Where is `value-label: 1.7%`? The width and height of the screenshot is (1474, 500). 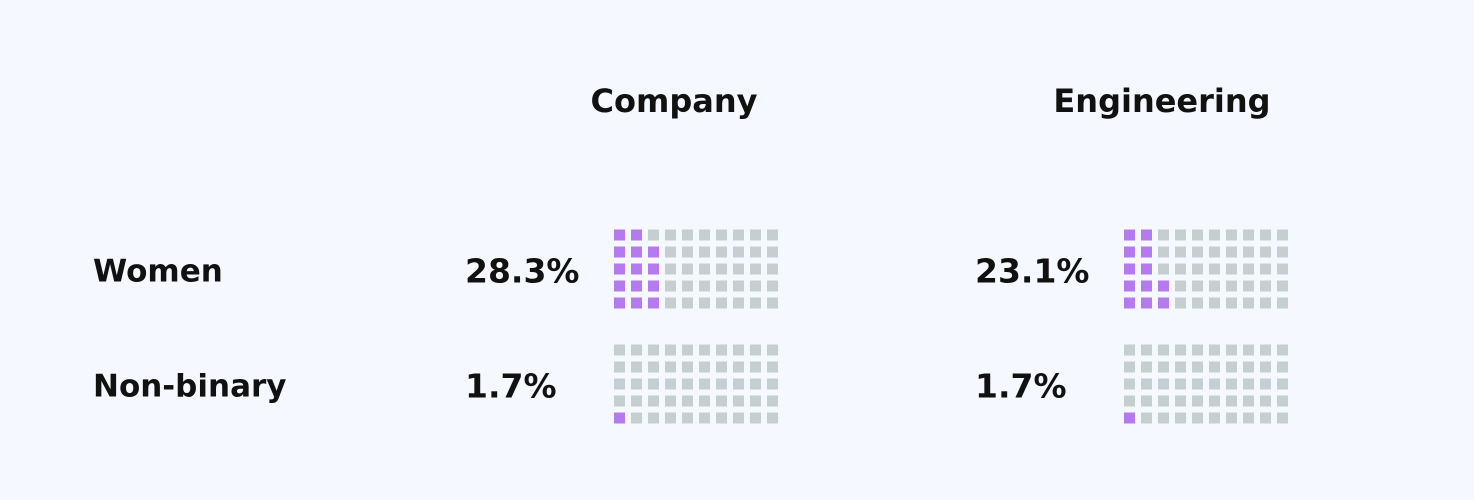
value-label: 1.7% is located at coordinates (1021, 386).